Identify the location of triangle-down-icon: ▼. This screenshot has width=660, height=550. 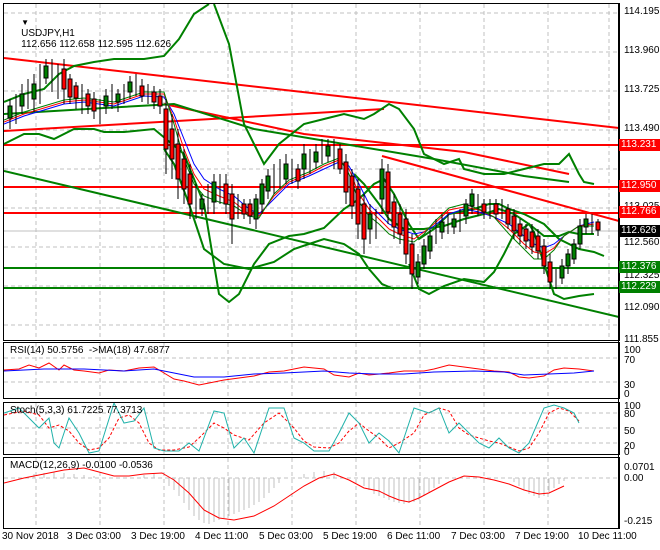
(25, 22).